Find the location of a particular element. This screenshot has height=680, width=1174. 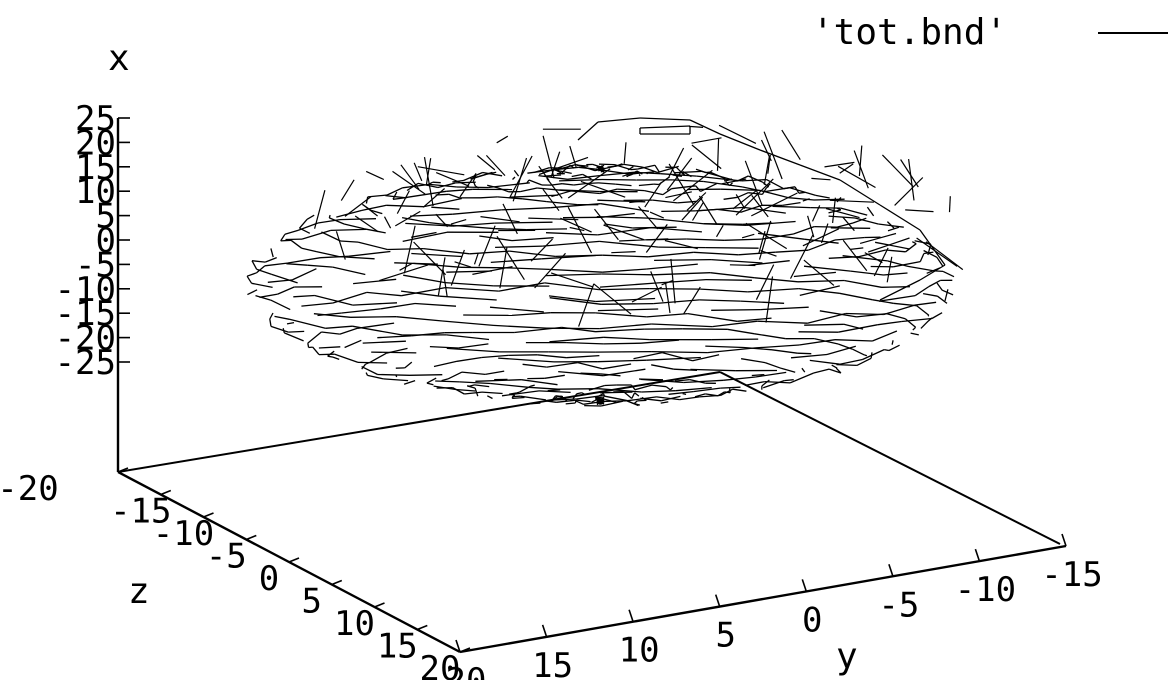

y-tick-label: 0 is located at coordinates (812, 620).